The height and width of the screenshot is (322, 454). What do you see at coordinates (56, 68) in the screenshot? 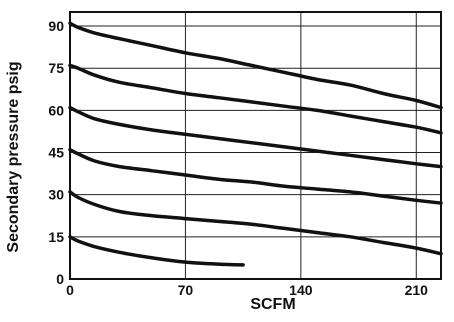
I see `y-tick-label: 75` at bounding box center [56, 68].